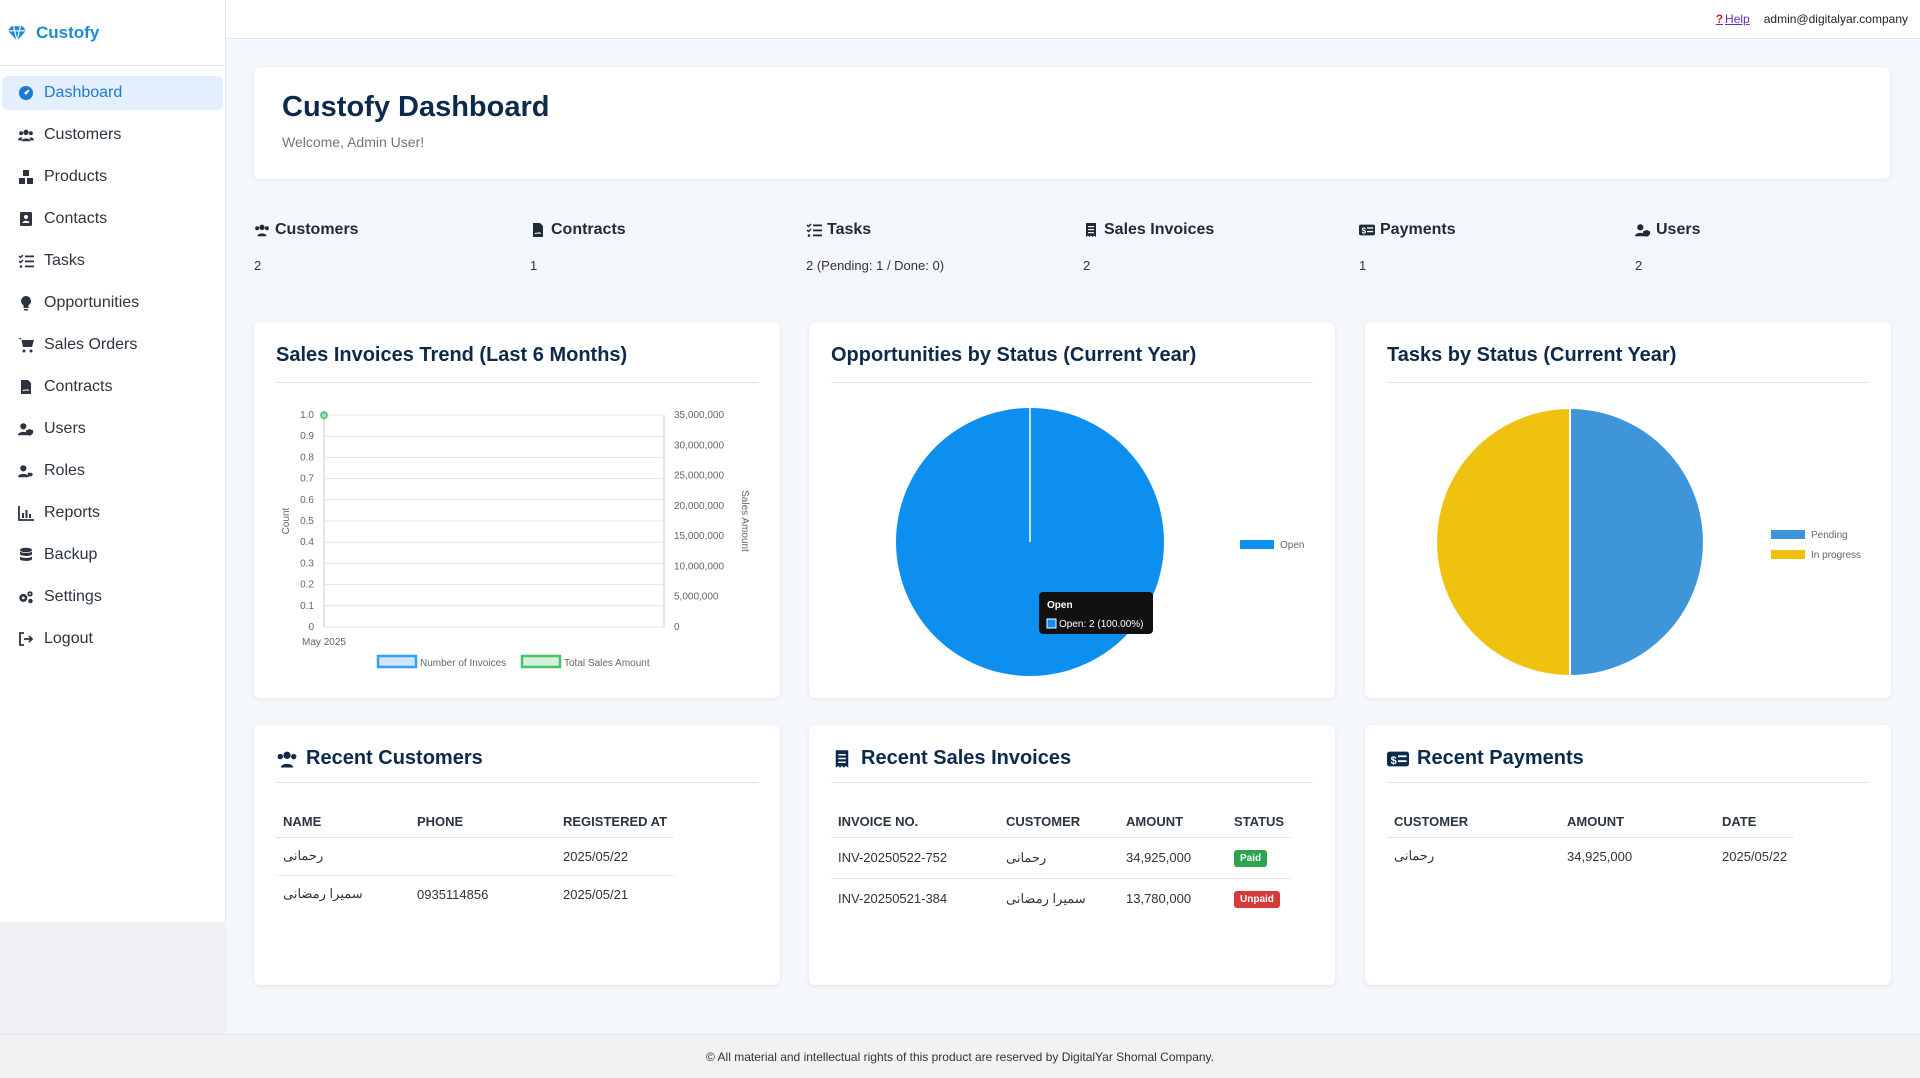  Describe the element at coordinates (615, 856) in the screenshot. I see `registered-at: 2025/05/22` at that location.